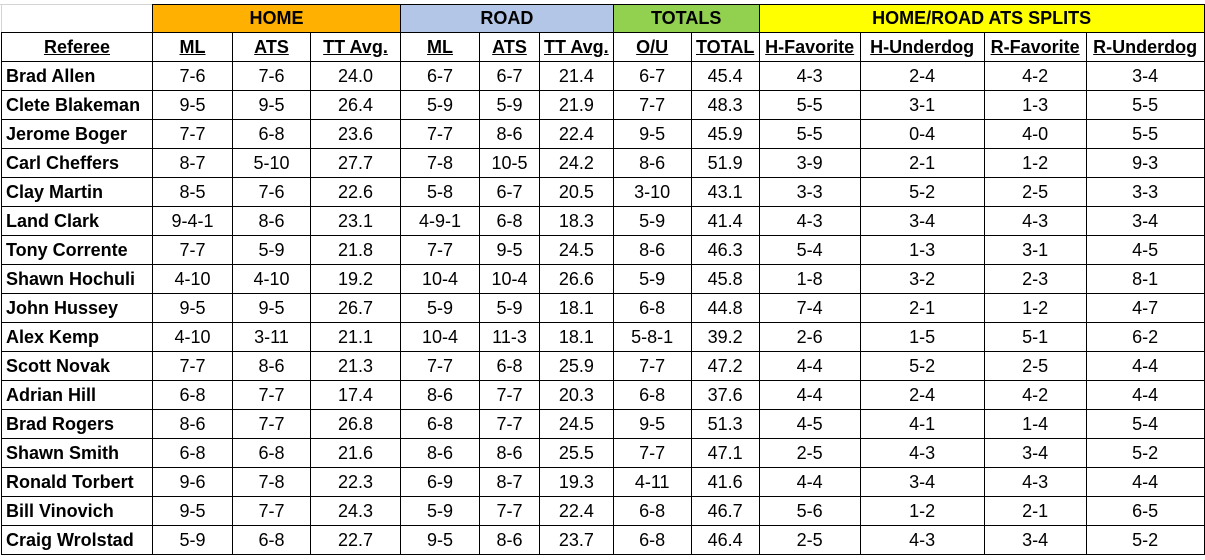 The height and width of the screenshot is (560, 1205). What do you see at coordinates (1035, 105) in the screenshot?
I see `cell-r-favorite: 1-3` at bounding box center [1035, 105].